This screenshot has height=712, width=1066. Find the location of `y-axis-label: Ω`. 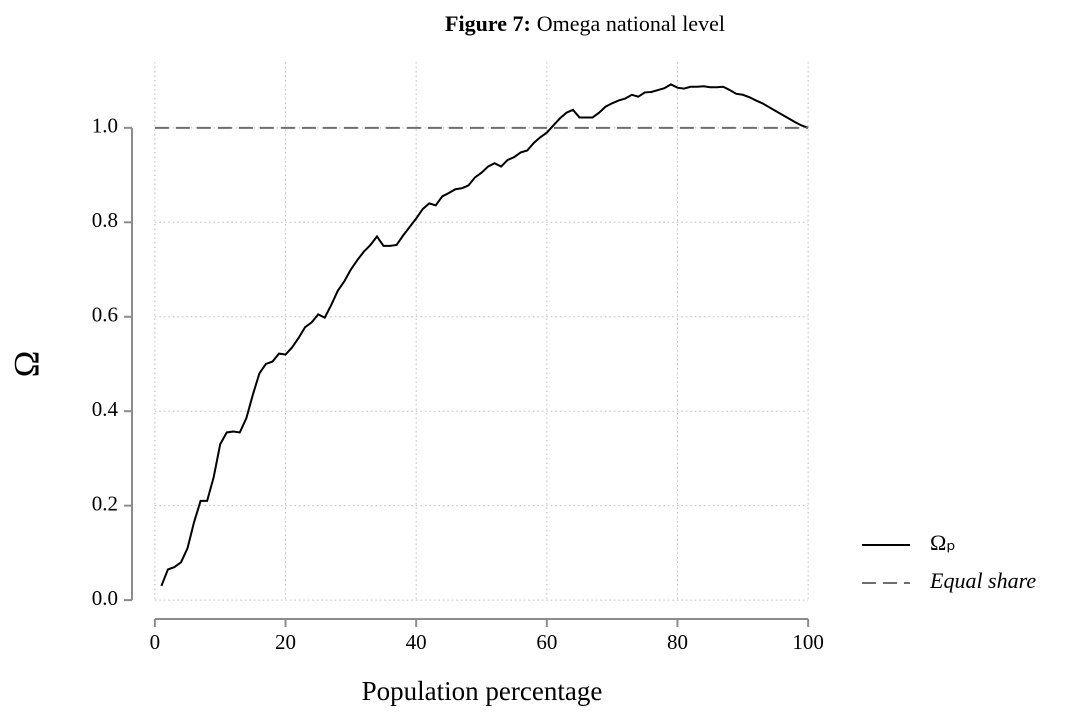

y-axis-label: Ω is located at coordinates (26, 364).